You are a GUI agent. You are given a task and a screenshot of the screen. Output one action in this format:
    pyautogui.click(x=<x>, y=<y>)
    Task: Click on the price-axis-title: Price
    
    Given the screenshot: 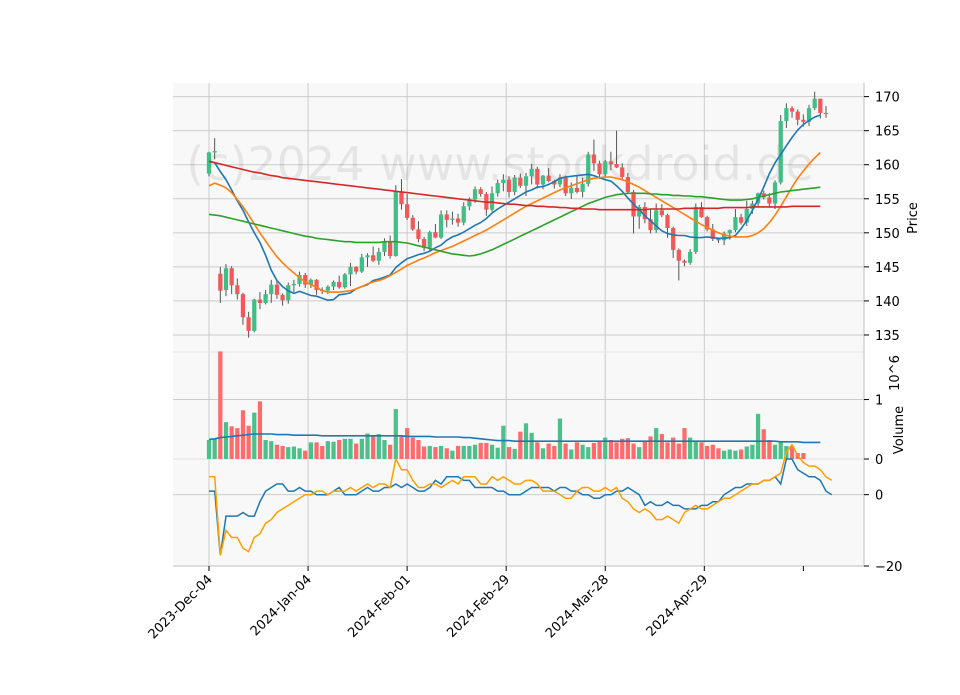 What is the action you would take?
    pyautogui.click(x=913, y=218)
    